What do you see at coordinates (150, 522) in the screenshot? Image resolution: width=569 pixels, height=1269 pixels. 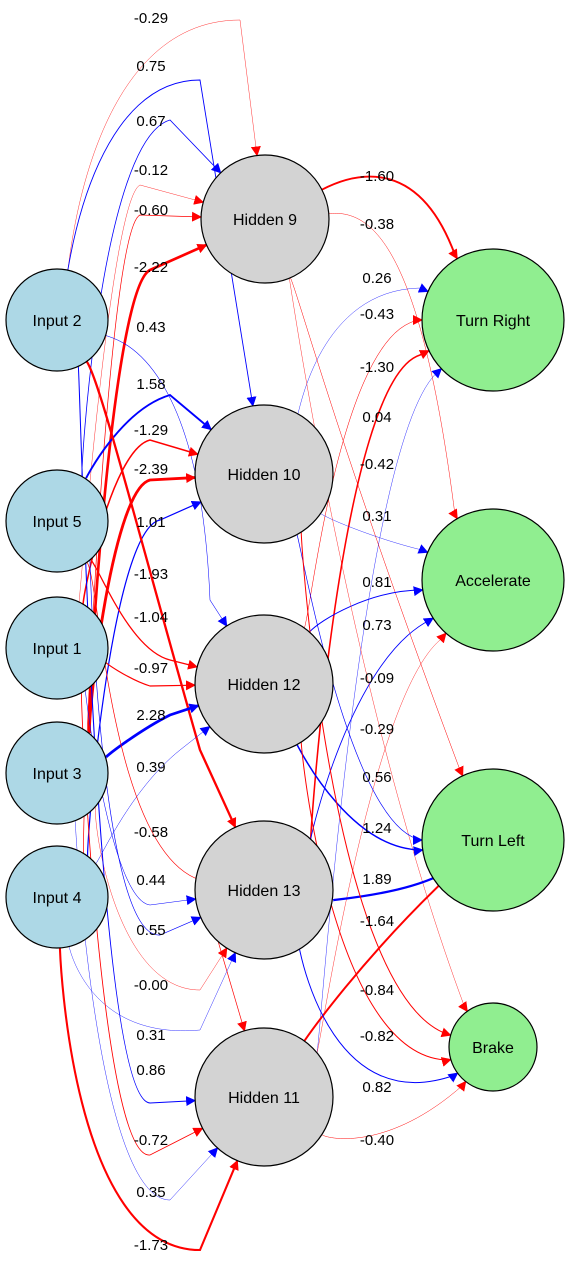 I see `edge-weight-label: 1.01` at bounding box center [150, 522].